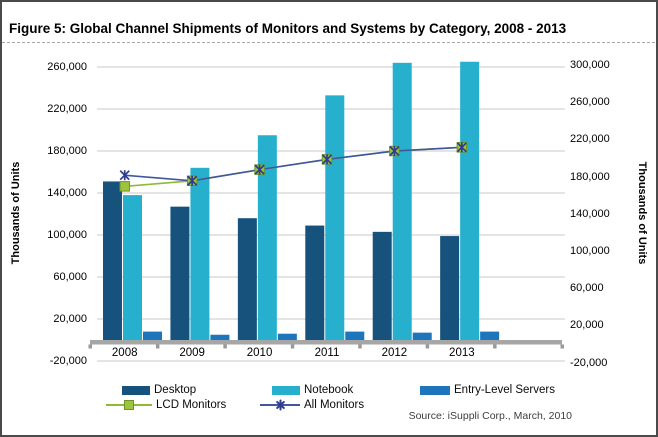 This screenshot has width=658, height=437. Describe the element at coordinates (470, 200) in the screenshot. I see `bar-notebook-2013` at that location.